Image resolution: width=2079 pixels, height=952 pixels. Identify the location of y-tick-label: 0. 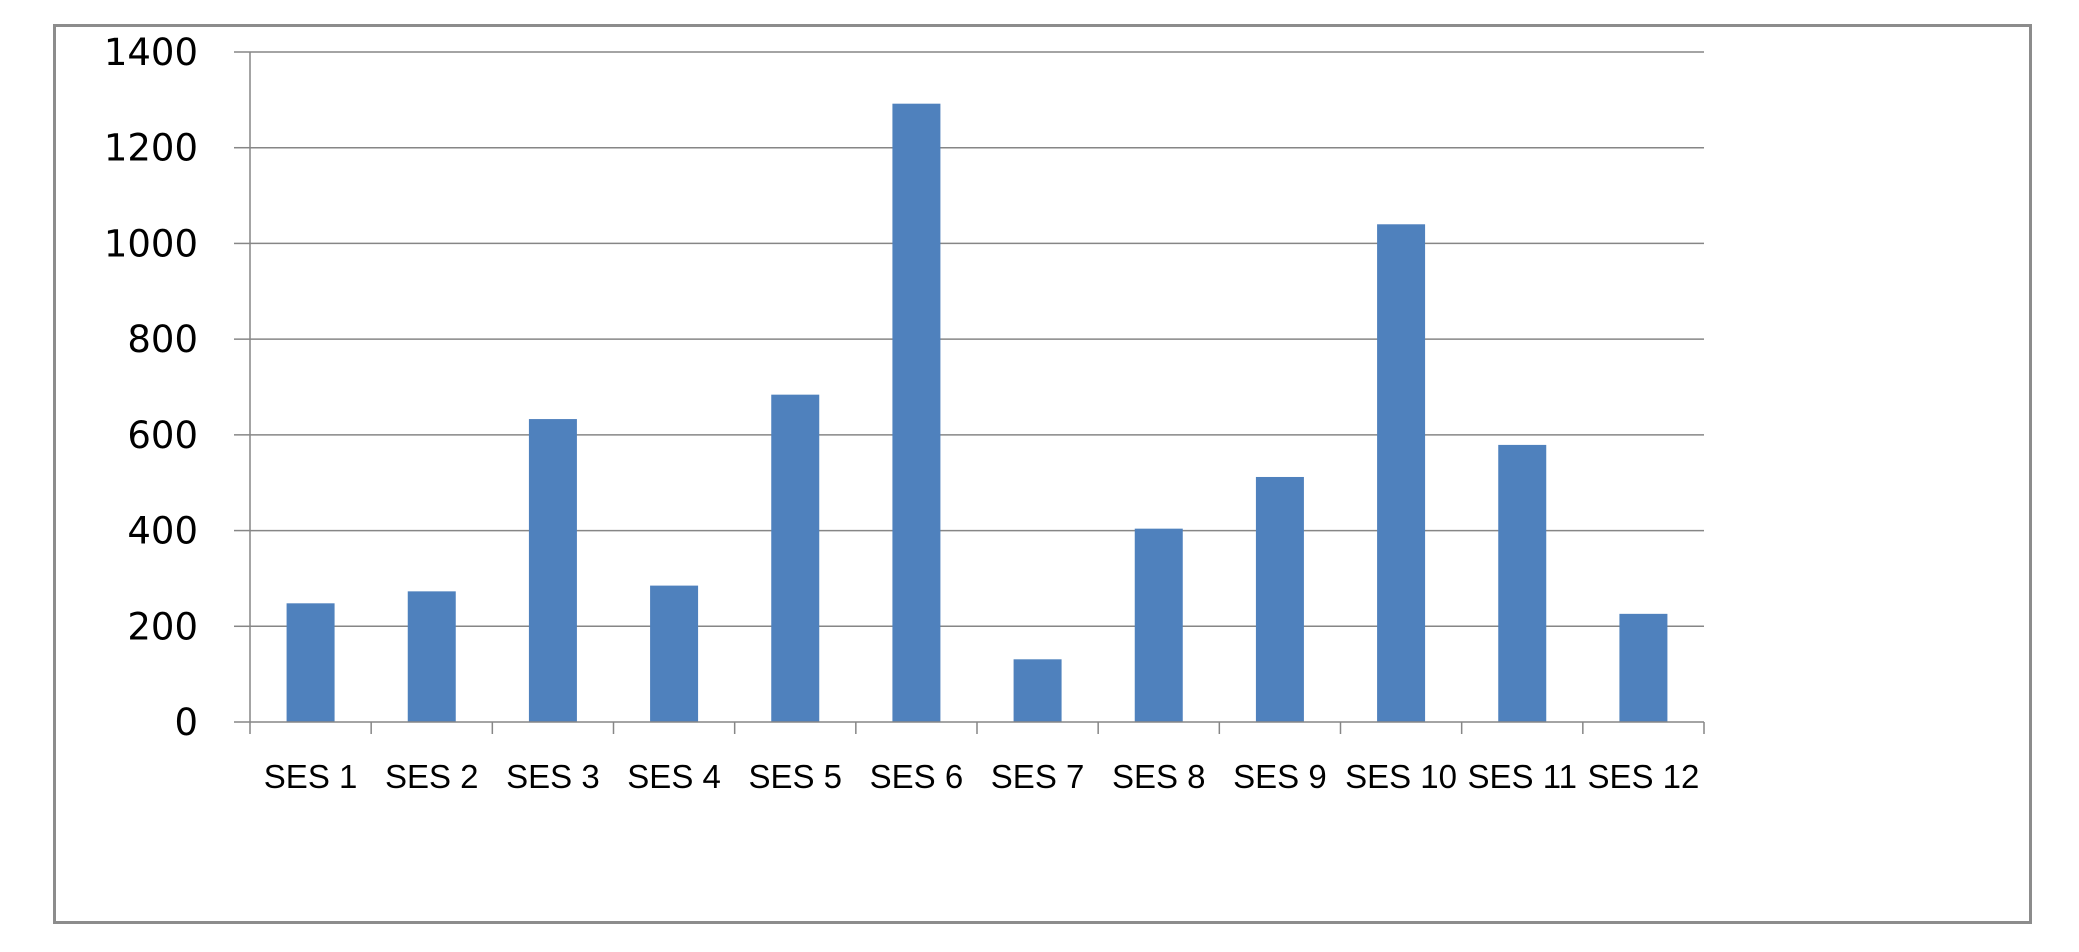
(186, 722).